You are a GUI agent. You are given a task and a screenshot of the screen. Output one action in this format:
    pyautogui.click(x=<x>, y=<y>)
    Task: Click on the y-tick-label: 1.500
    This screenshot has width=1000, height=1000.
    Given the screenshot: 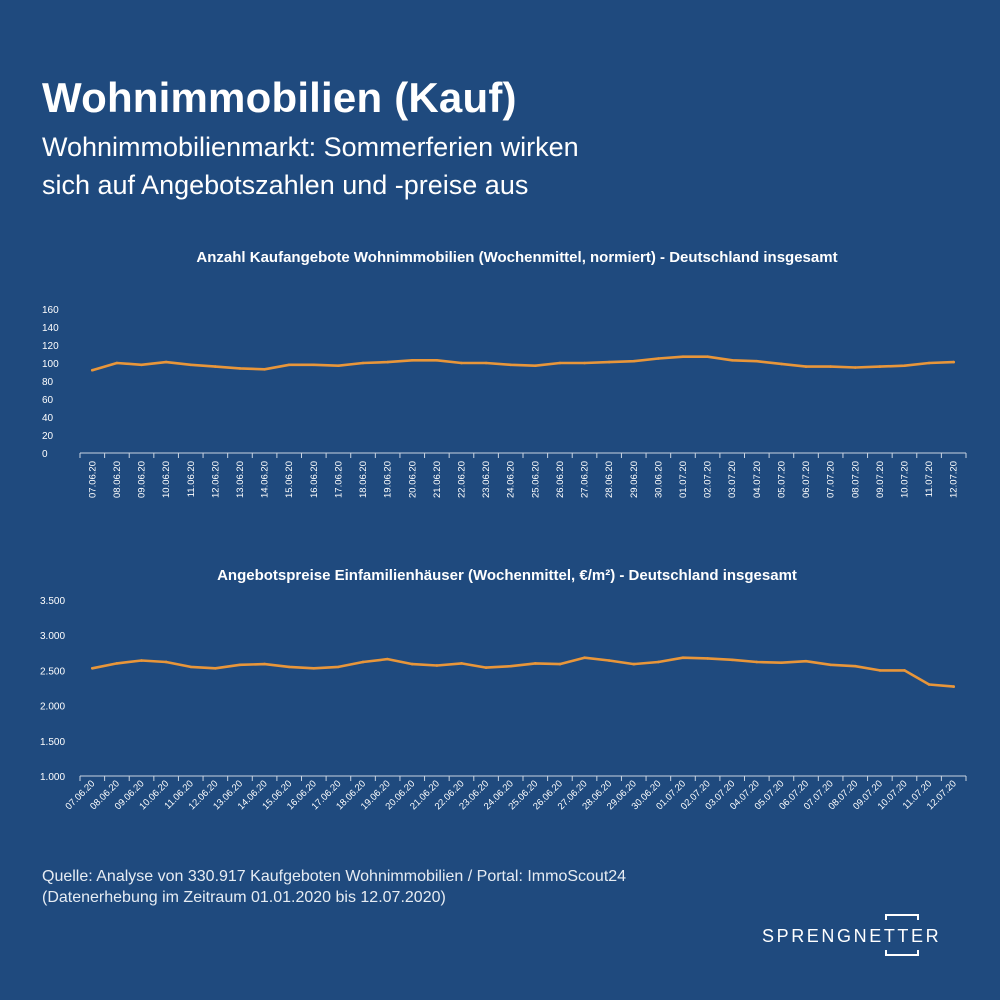 What is the action you would take?
    pyautogui.click(x=52, y=742)
    